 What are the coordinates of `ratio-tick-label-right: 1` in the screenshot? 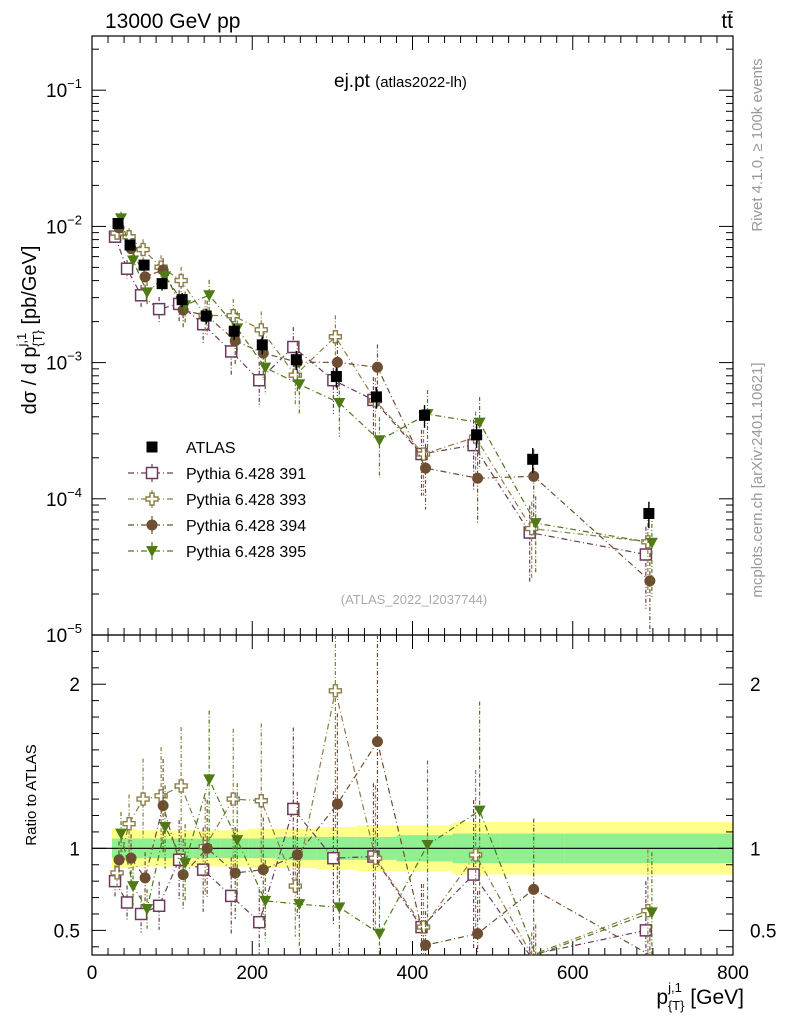 It's located at (755, 849).